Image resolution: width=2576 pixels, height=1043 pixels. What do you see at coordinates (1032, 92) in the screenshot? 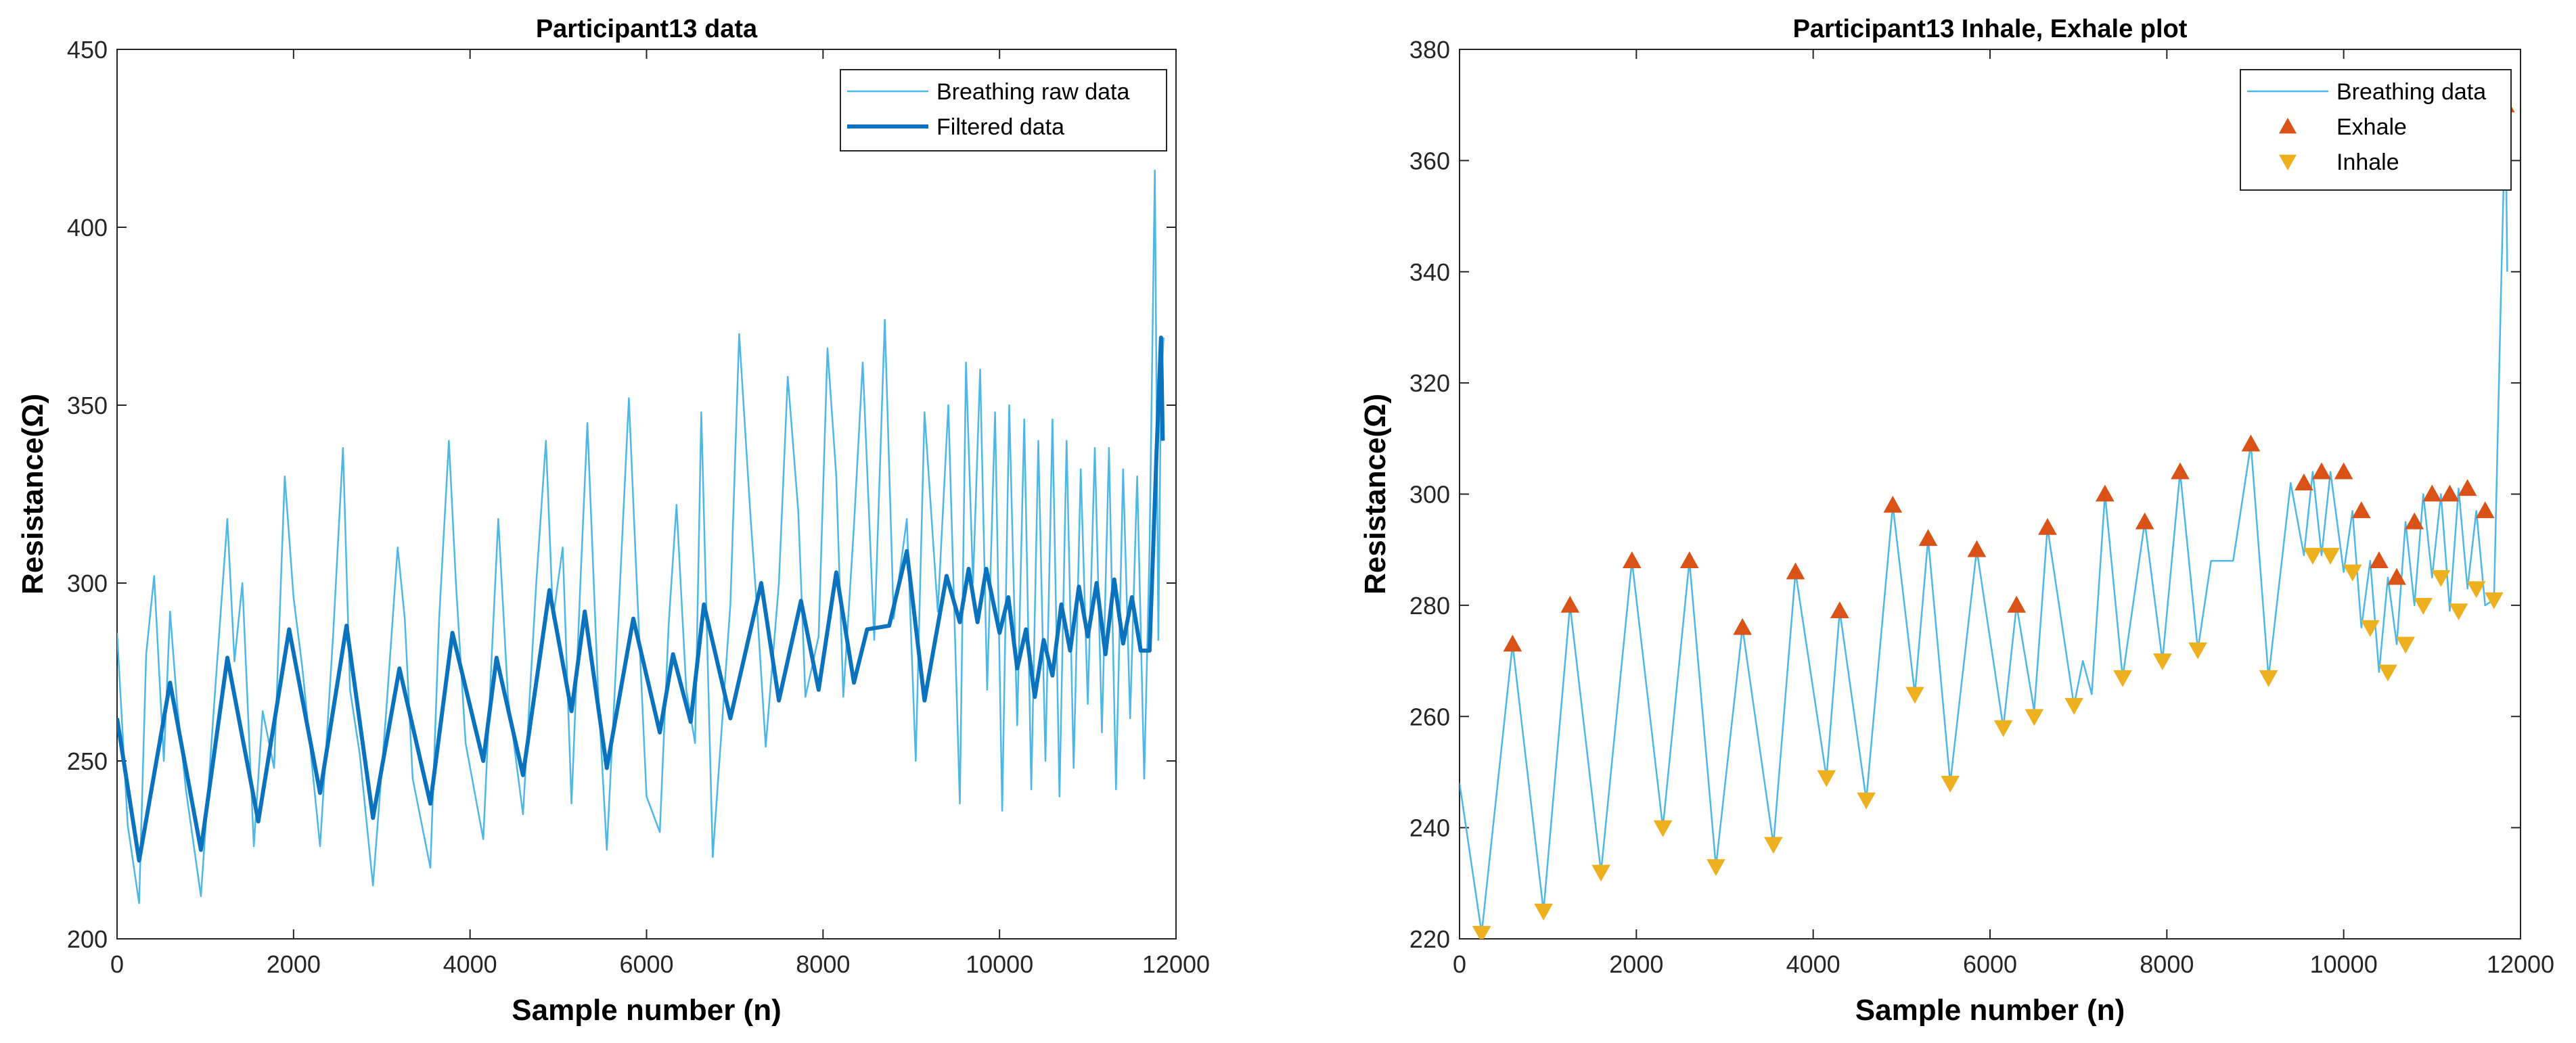
I see `legend-label: Breathing raw data` at bounding box center [1032, 92].